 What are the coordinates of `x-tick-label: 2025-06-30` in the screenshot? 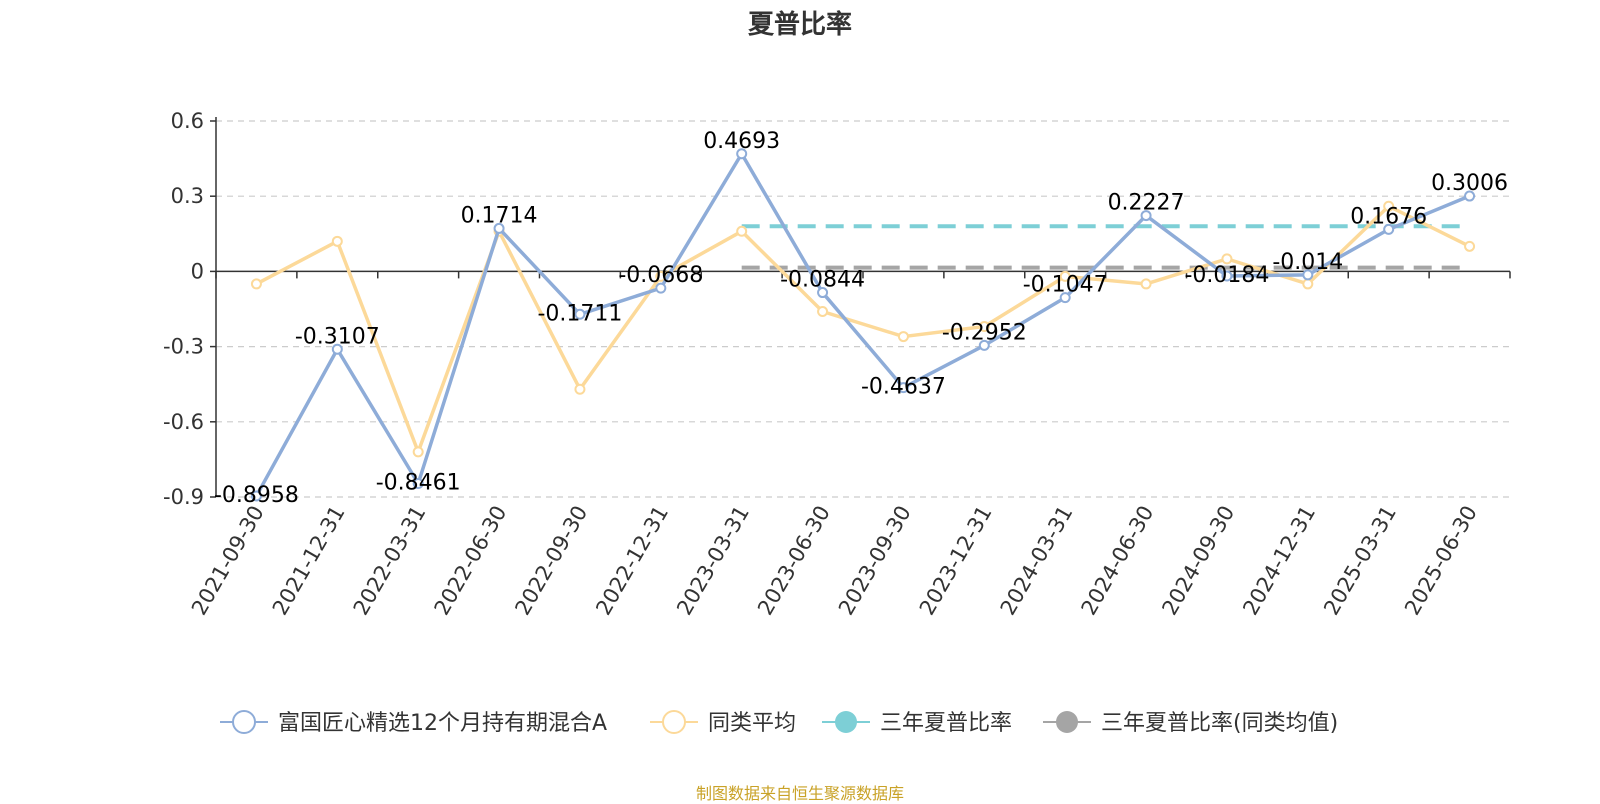 It's located at (1441, 561).